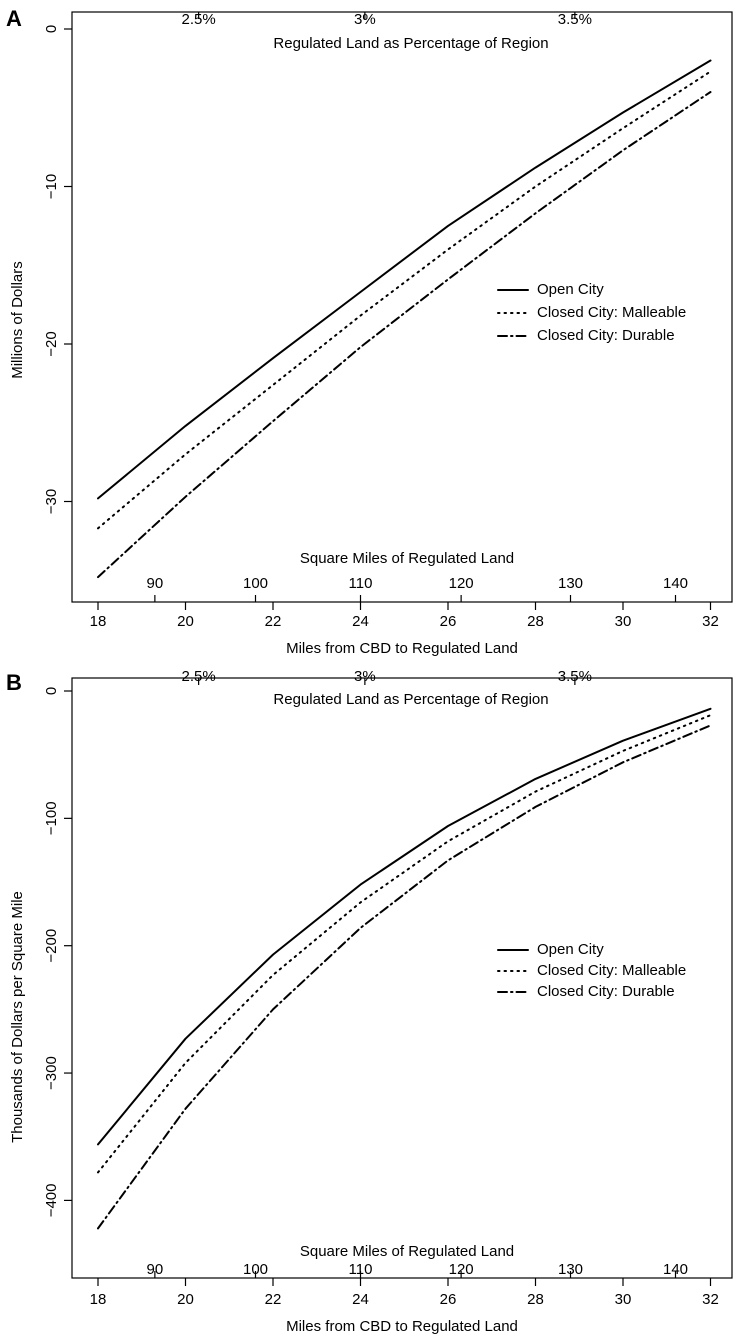 This screenshot has height=1343, width=736. Describe the element at coordinates (51, 1073) in the screenshot. I see `y-tick-label: −300` at that location.